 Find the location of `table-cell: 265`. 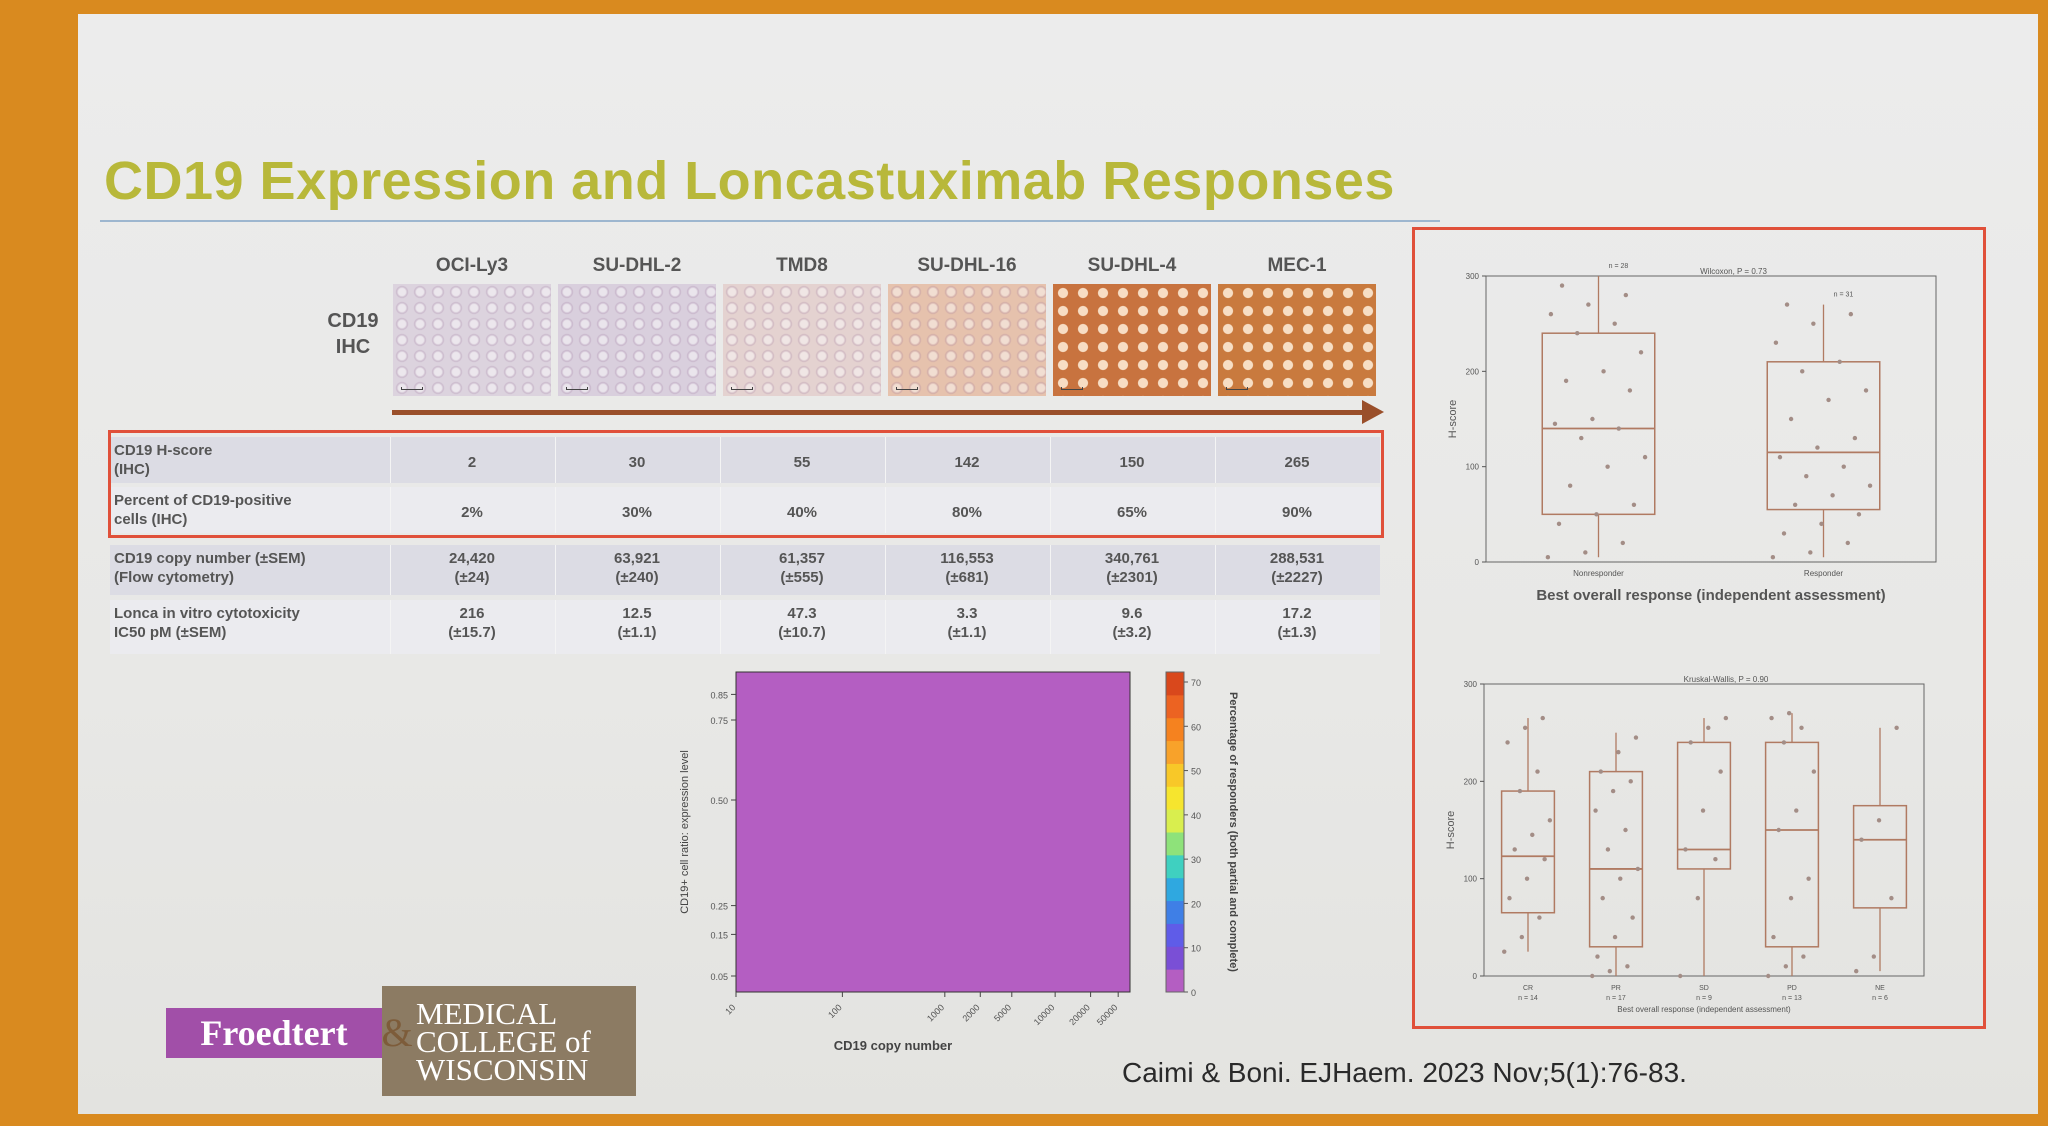

table-cell: 265 is located at coordinates (1297, 462).